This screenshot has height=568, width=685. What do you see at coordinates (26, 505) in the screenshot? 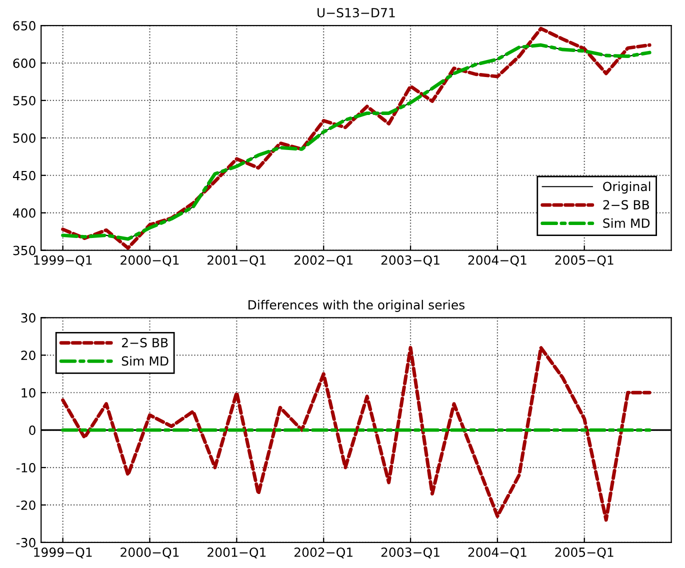
I see `y-tick-label: -20` at bounding box center [26, 505].